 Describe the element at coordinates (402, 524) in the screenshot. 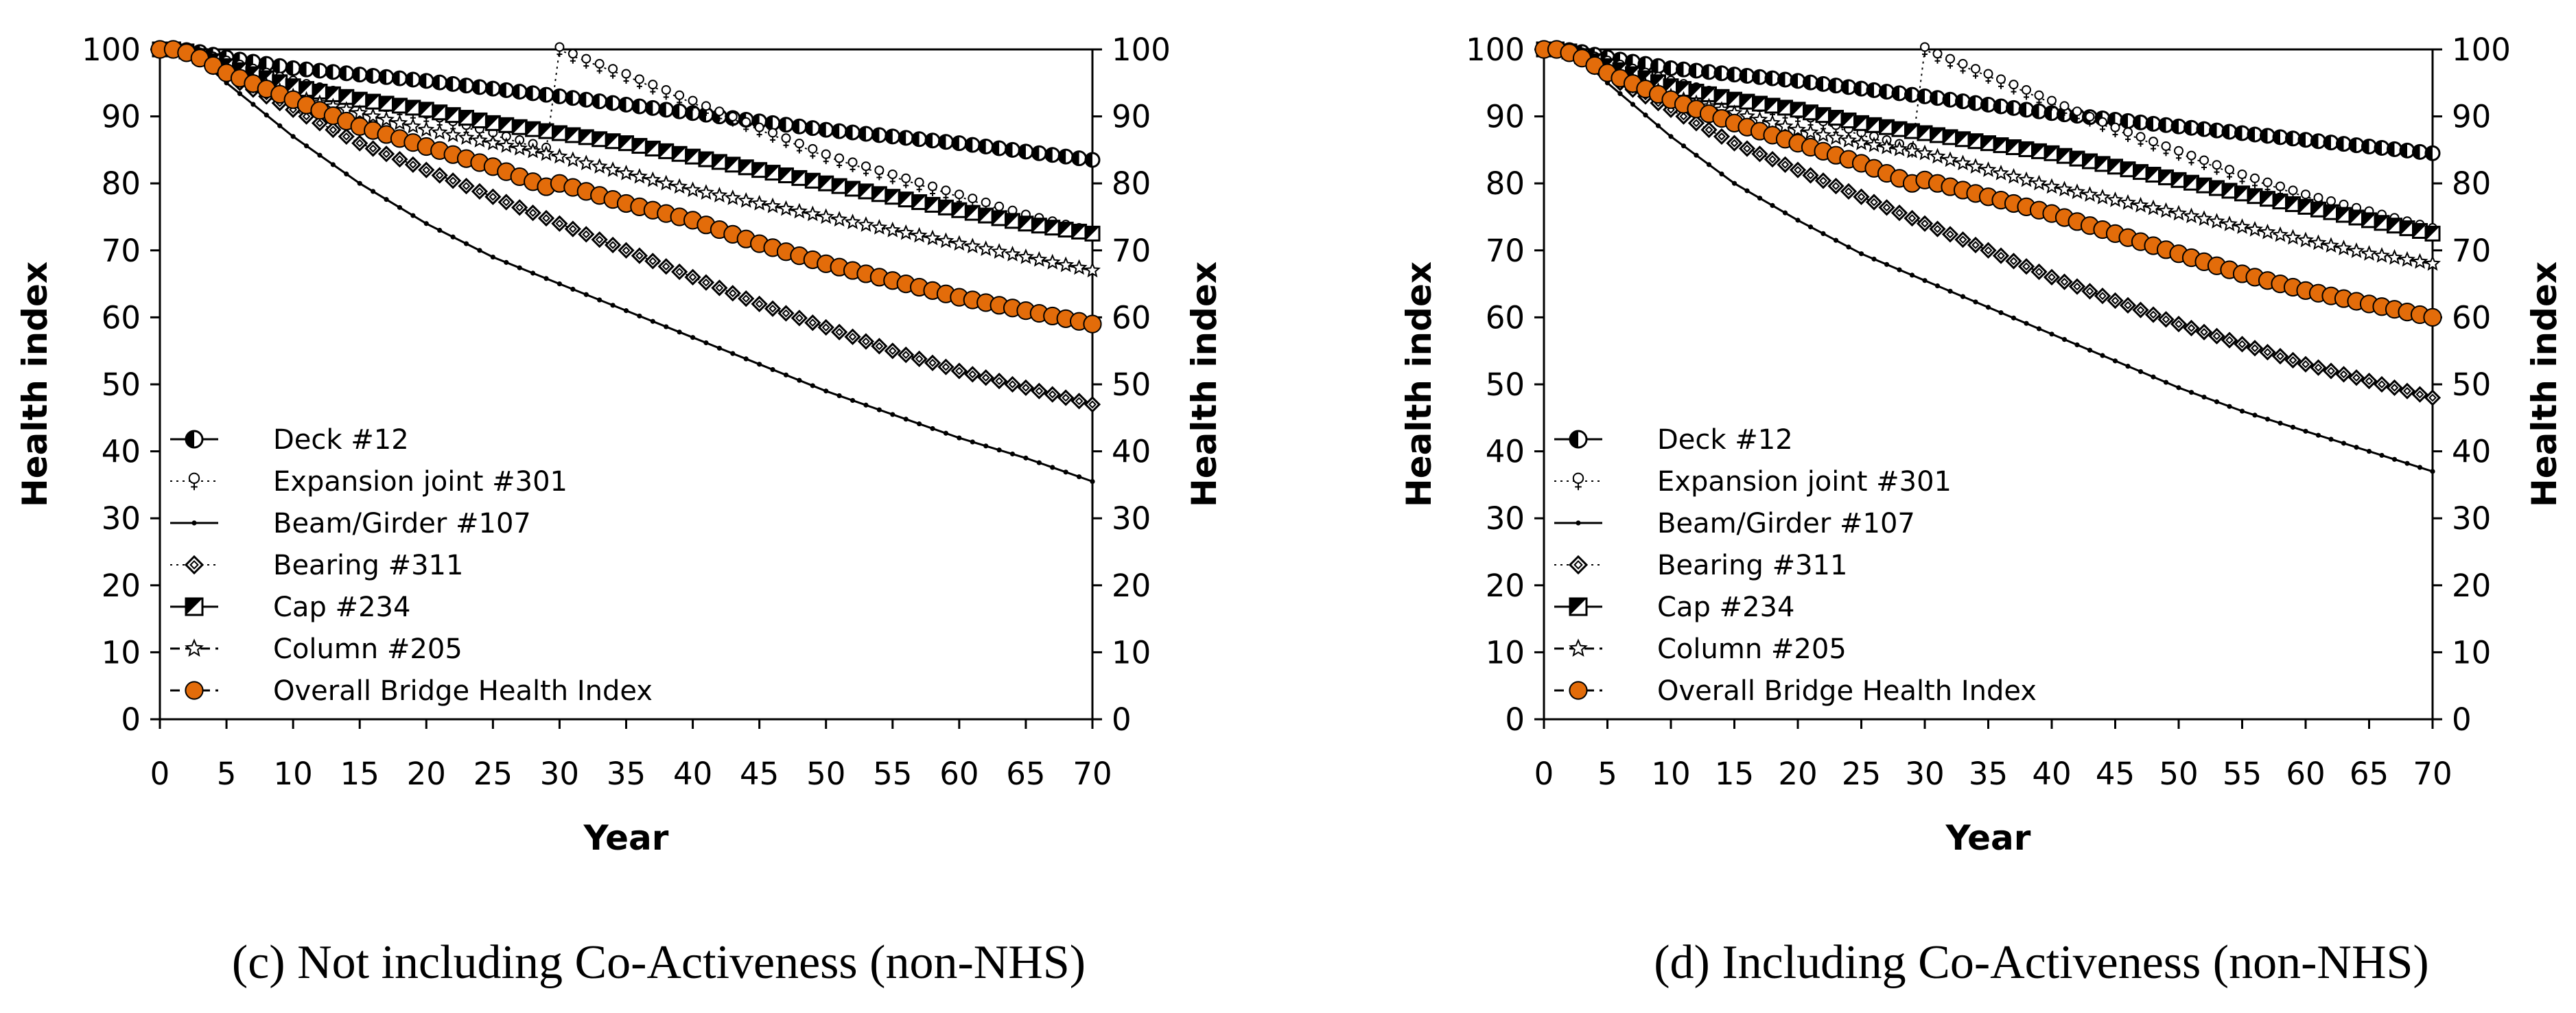

I see `legend-label: Beam/Girder #107` at that location.